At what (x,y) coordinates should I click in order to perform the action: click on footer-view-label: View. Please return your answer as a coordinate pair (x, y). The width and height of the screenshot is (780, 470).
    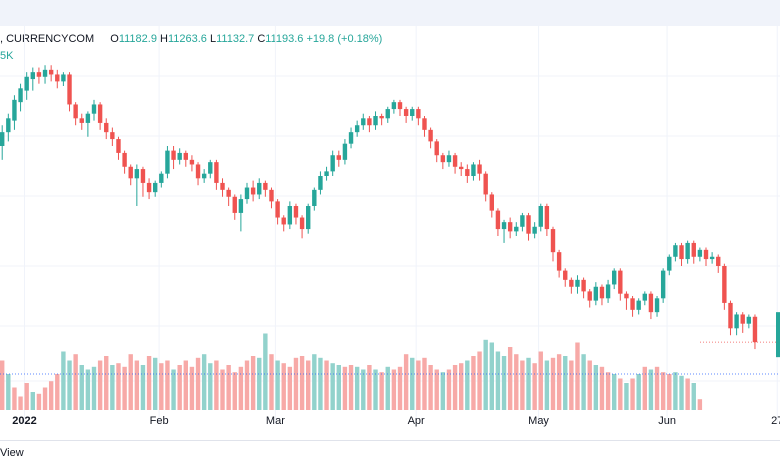
    Looking at the image, I should click on (12, 453).